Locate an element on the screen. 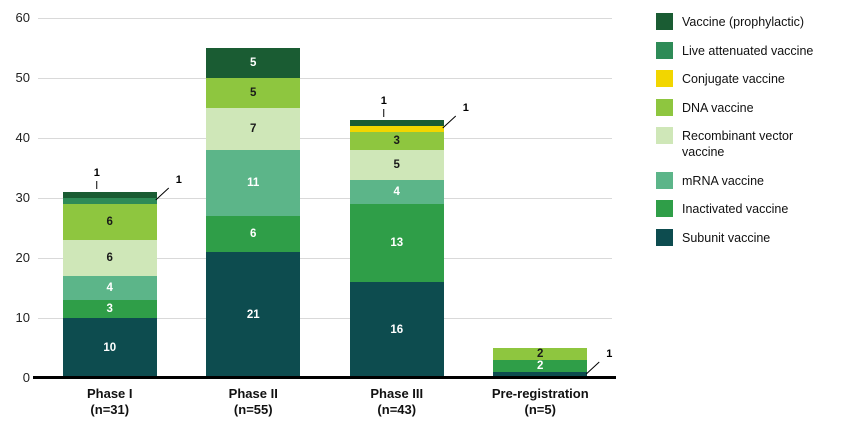 The width and height of the screenshot is (846, 432). legend-label: DNA vaccine is located at coordinates (718, 107).